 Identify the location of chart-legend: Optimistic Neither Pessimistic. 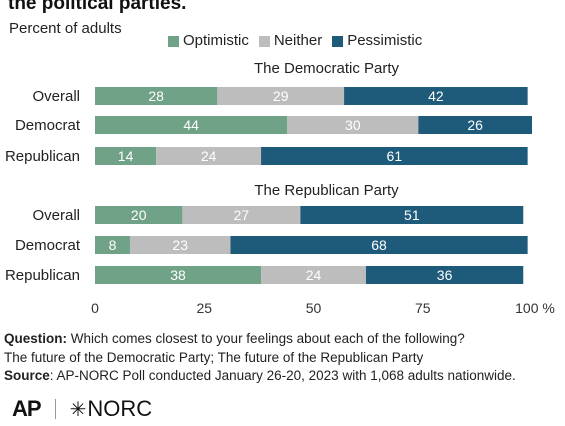
(300, 41).